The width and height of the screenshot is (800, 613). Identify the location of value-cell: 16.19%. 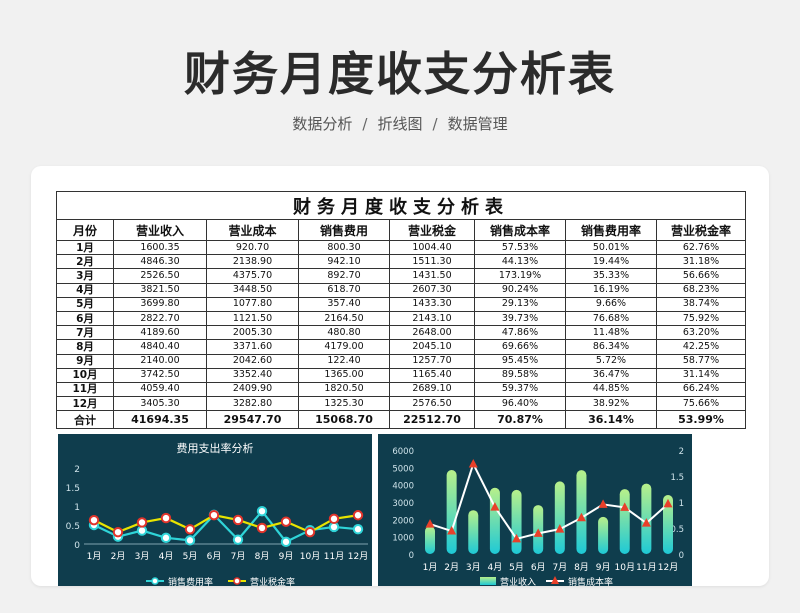
(611, 290).